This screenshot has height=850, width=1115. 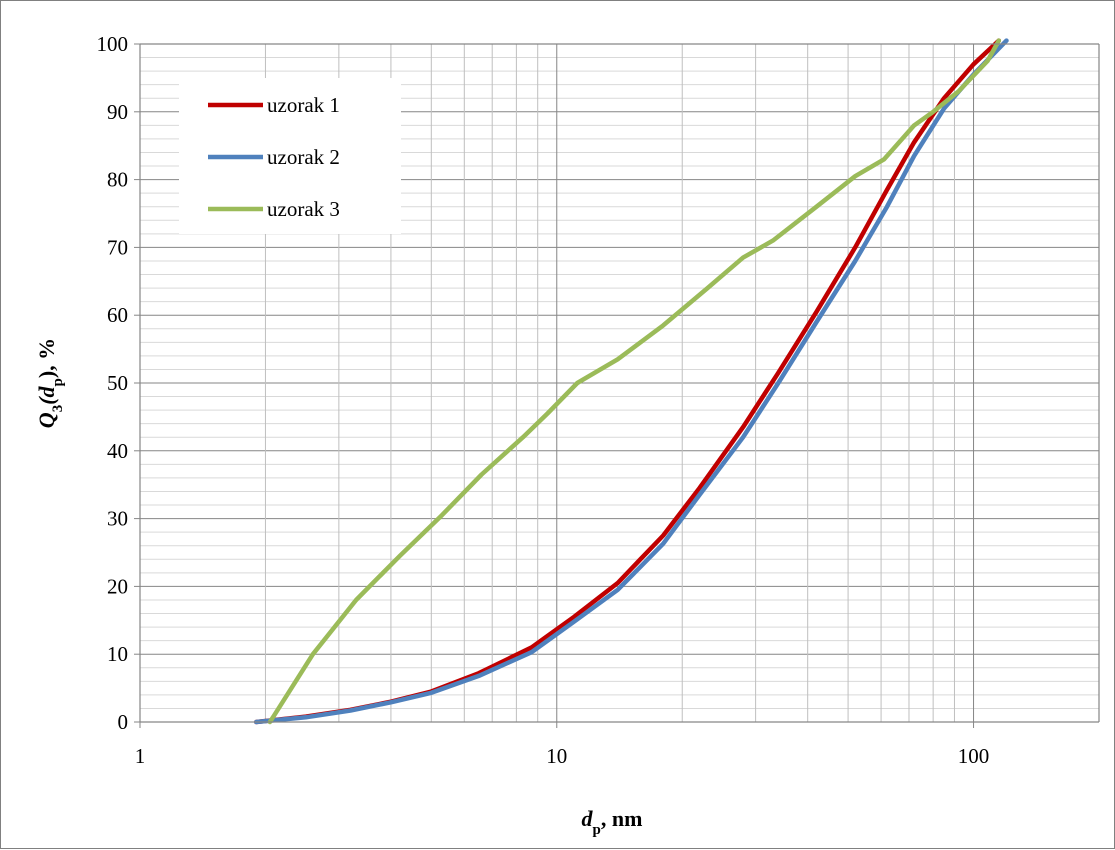 I want to click on legend: uzorak 1 uzorak 2 uzorak 3, so click(x=290, y=156).